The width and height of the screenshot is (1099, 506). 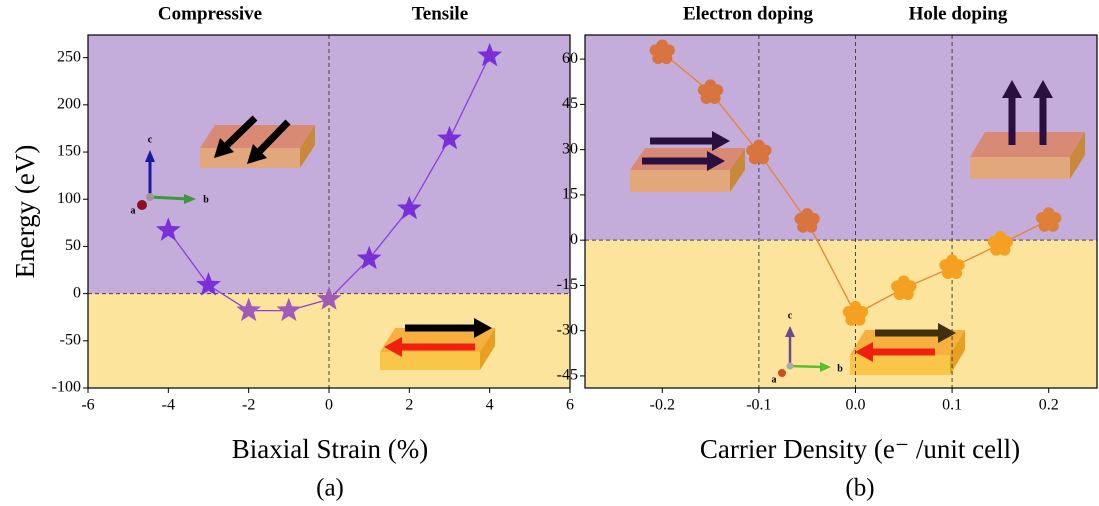 I want to click on panel-label: (b), so click(x=859, y=488).